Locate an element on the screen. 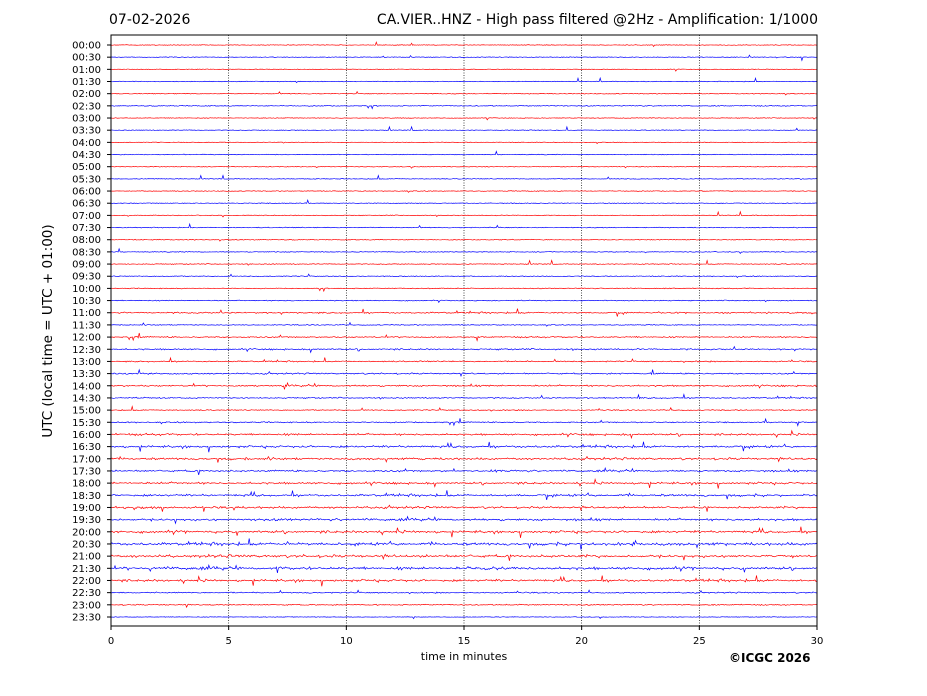 This screenshot has height=696, width=927. y-tick-label: 17:00 is located at coordinates (86, 459).